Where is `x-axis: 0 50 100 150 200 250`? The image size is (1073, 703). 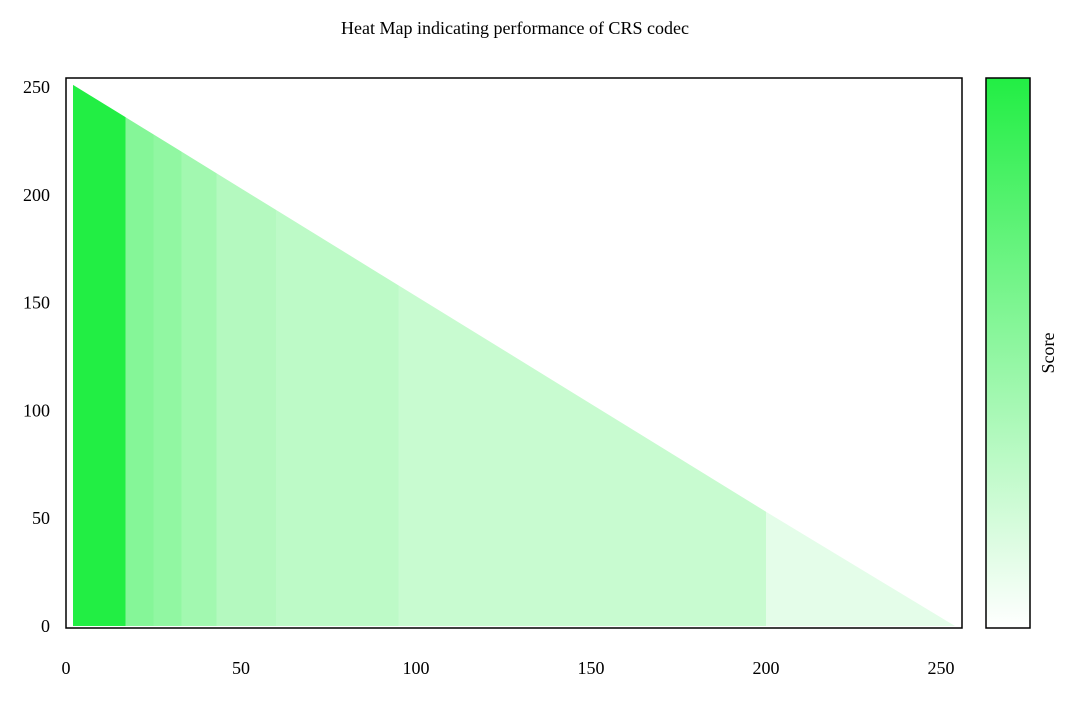
x-axis: 0 50 100 150 200 250 is located at coordinates (508, 668).